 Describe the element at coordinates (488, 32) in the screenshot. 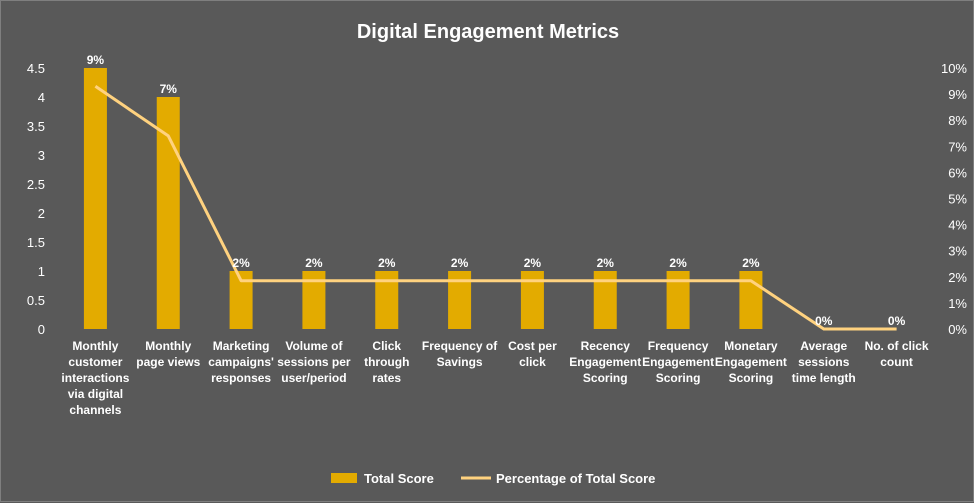

I see `chart-title: Digital Engagement Metrics` at that location.